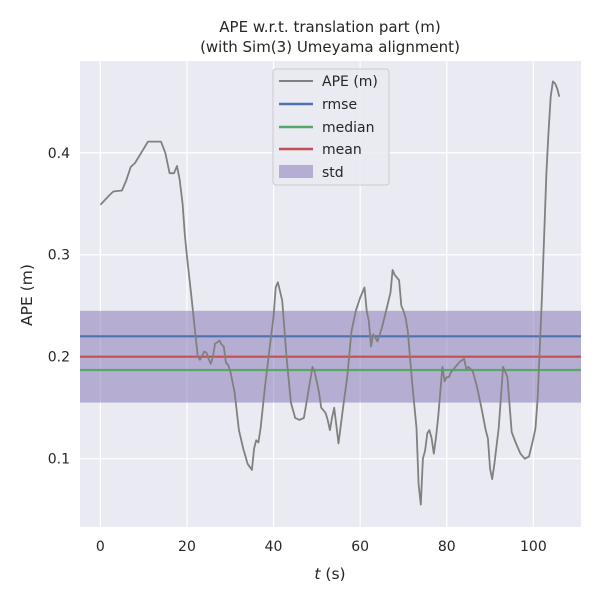 Image resolution: width=600 pixels, height=600 pixels. Describe the element at coordinates (100, 547) in the screenshot. I see `x-tick-label: 0` at that location.